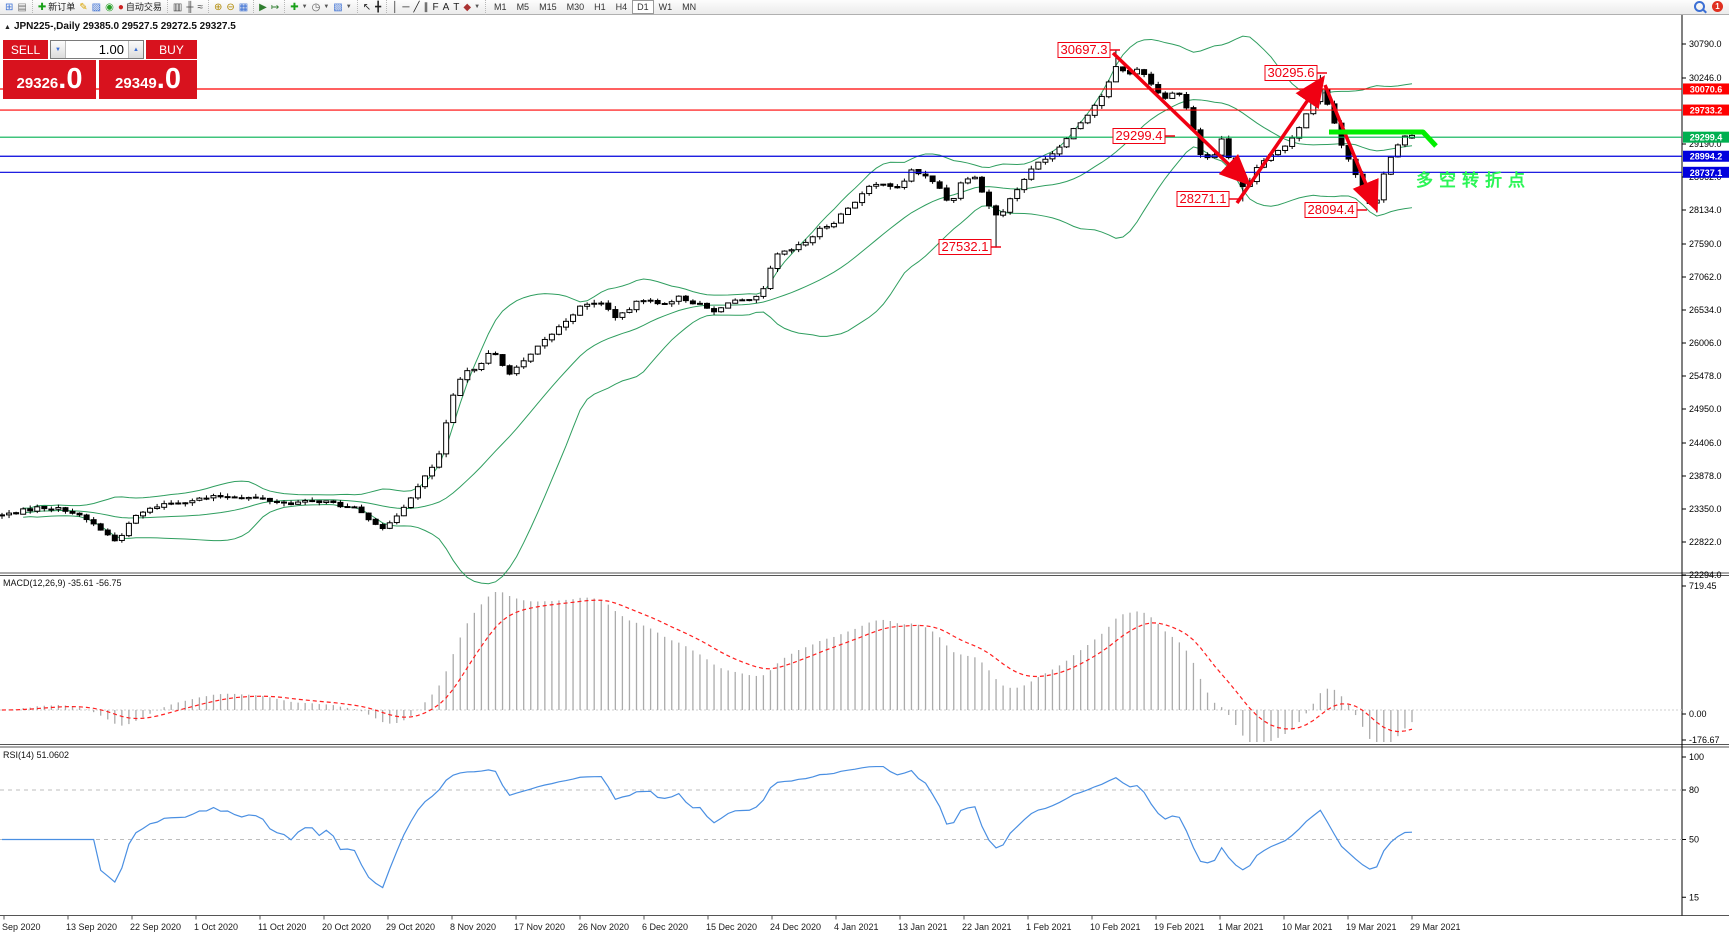 Image resolution: width=1729 pixels, height=943 pixels. I want to click on price-annotation: 29299.4, so click(1139, 136).